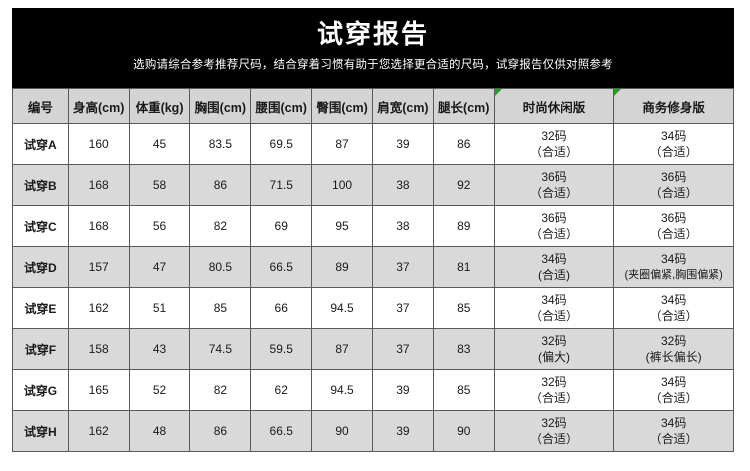 Image resolution: width=750 pixels, height=471 pixels. I want to click on column-header-business-fit-label: 商务修身版, so click(673, 107).